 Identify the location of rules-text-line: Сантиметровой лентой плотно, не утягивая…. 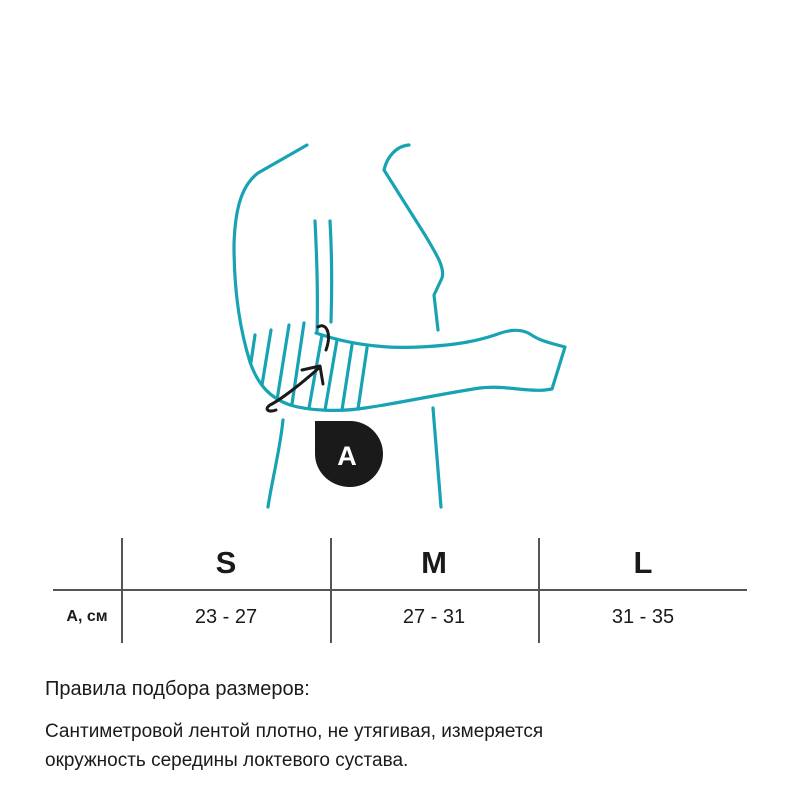
(294, 731).